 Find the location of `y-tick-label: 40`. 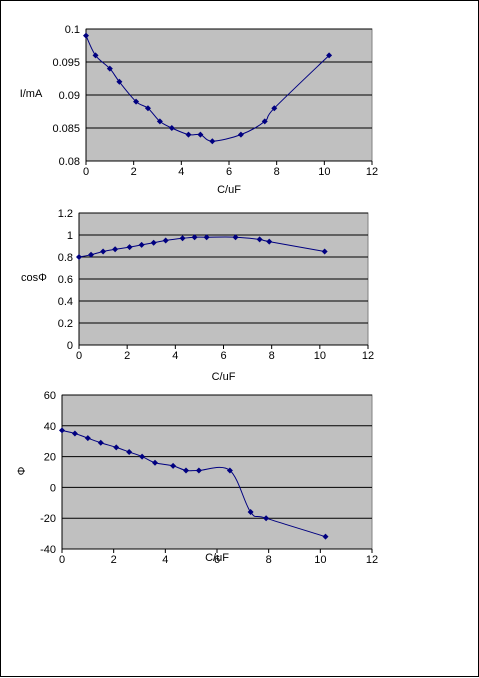

y-tick-label: 40 is located at coordinates (50, 427).